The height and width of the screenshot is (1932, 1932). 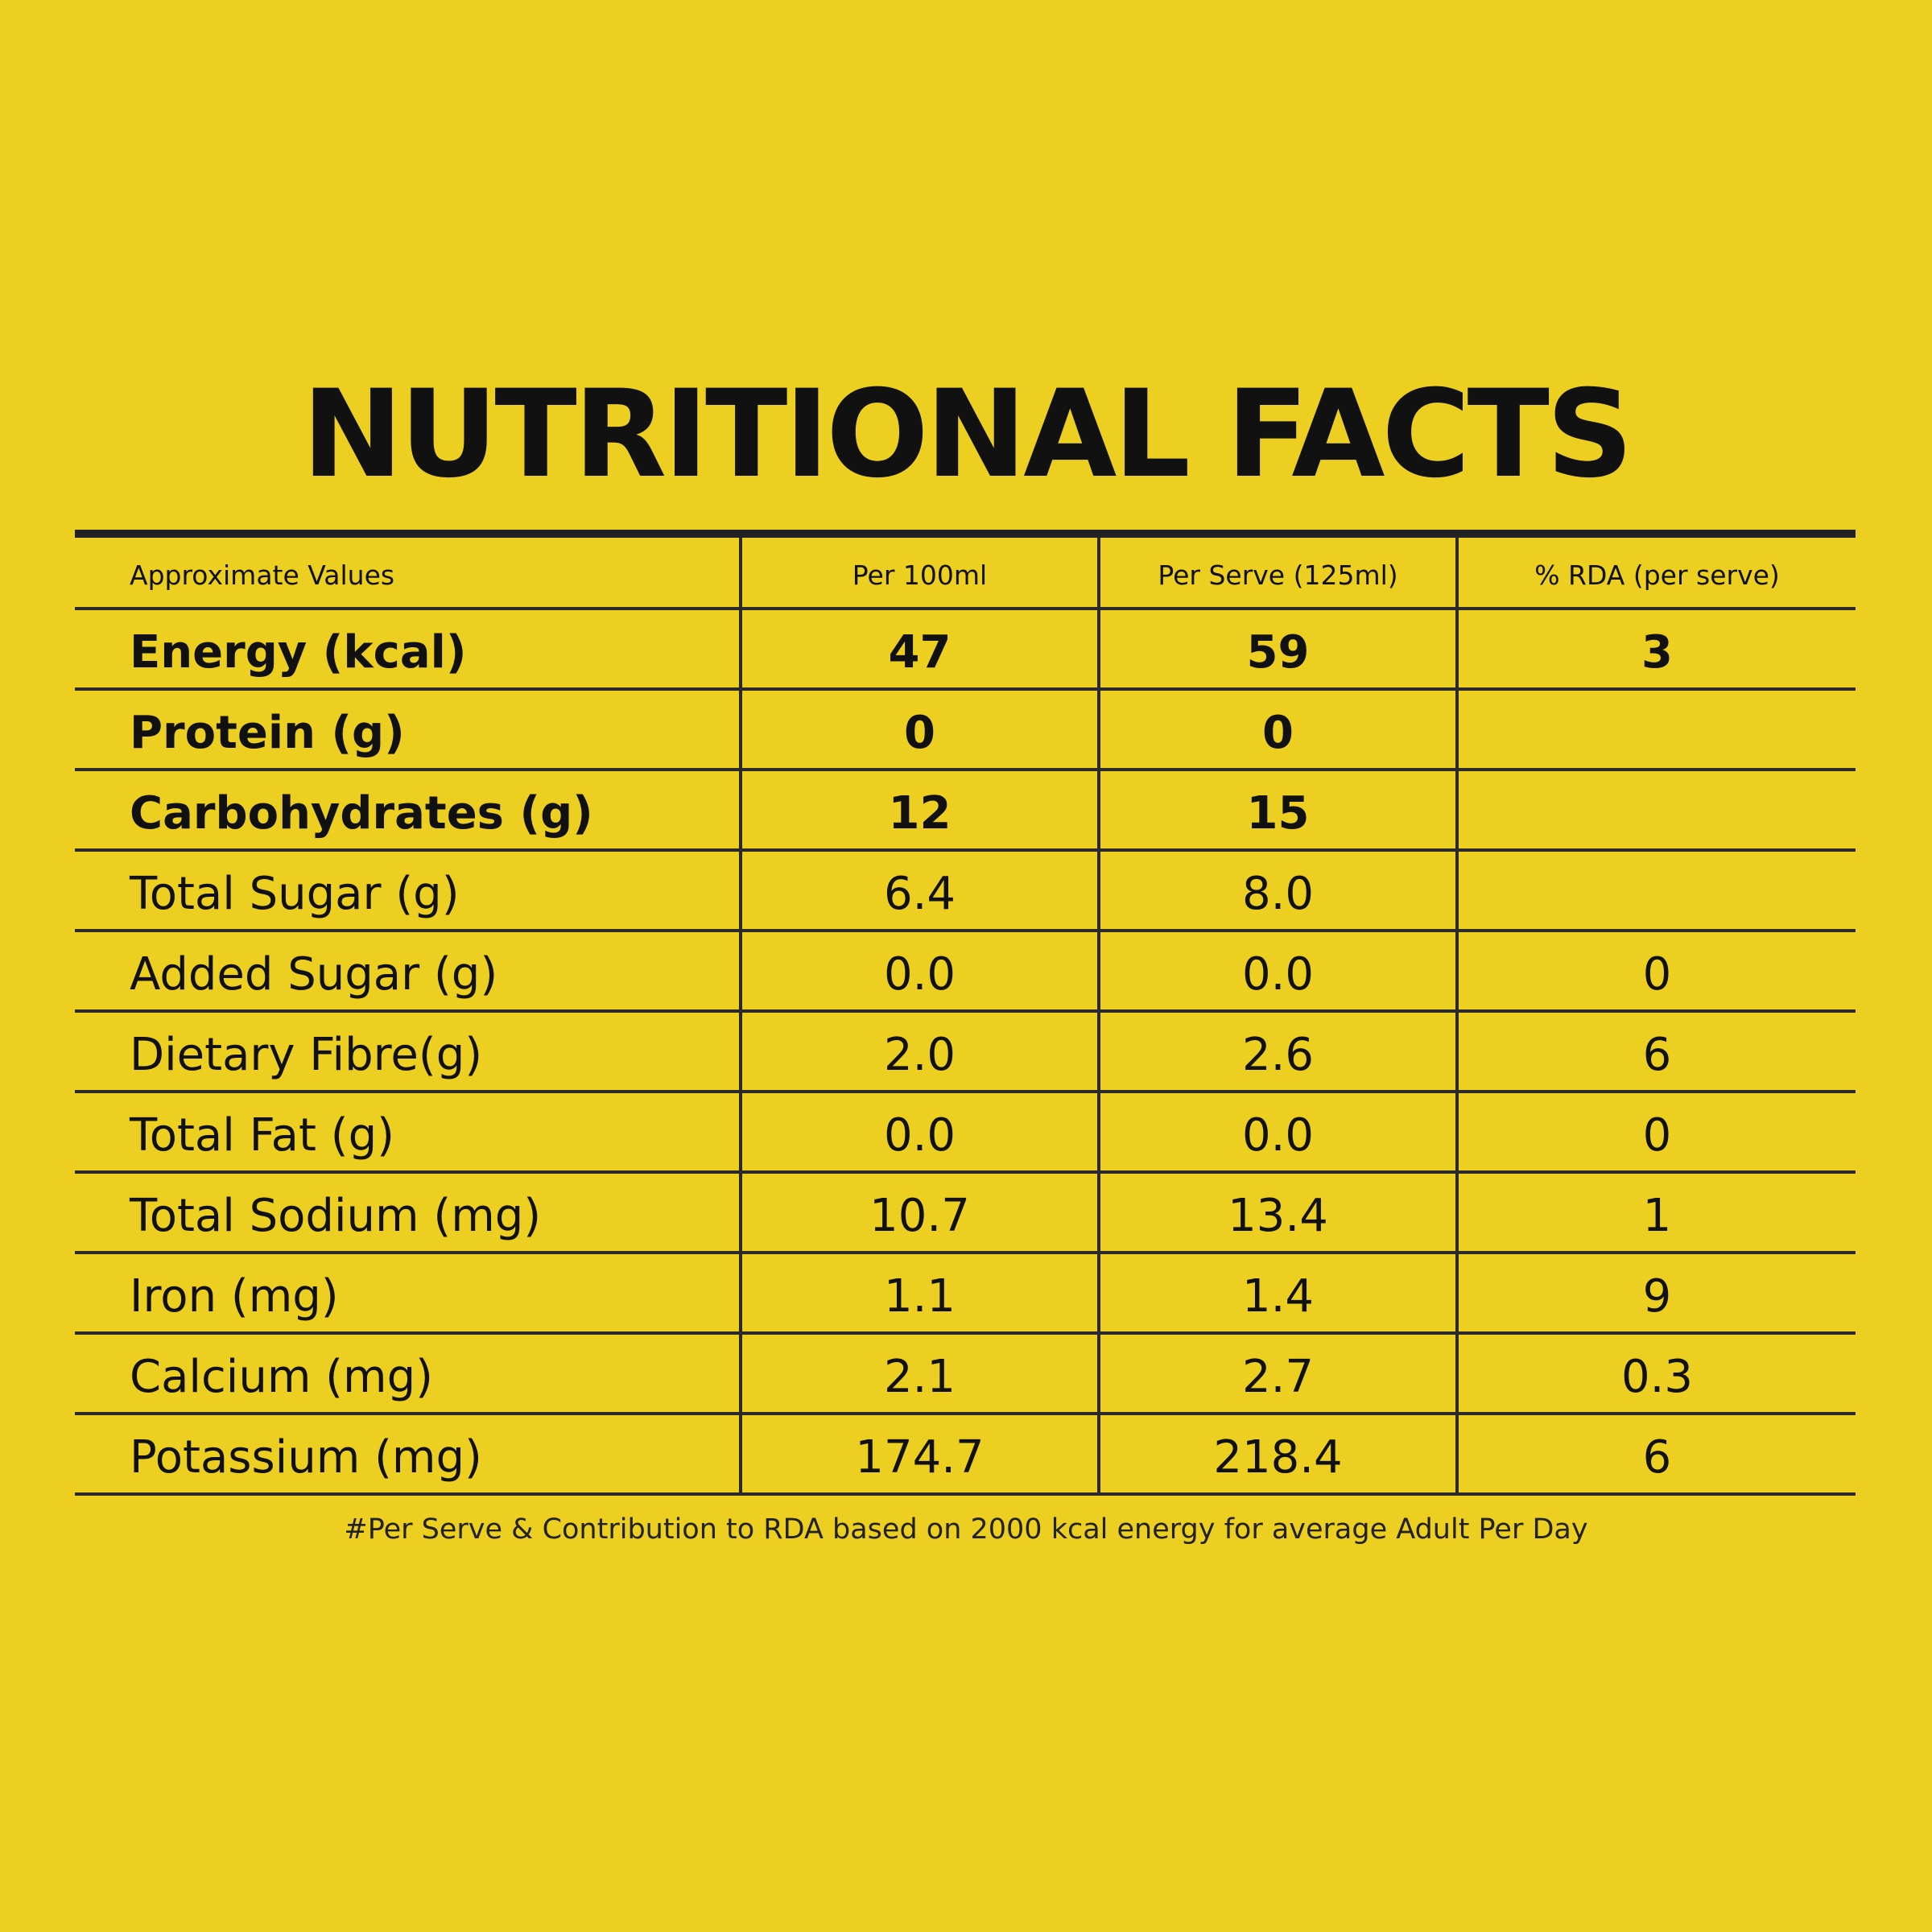 What do you see at coordinates (295, 893) in the screenshot?
I see `nutrient-name: Total Sugar (g)` at bounding box center [295, 893].